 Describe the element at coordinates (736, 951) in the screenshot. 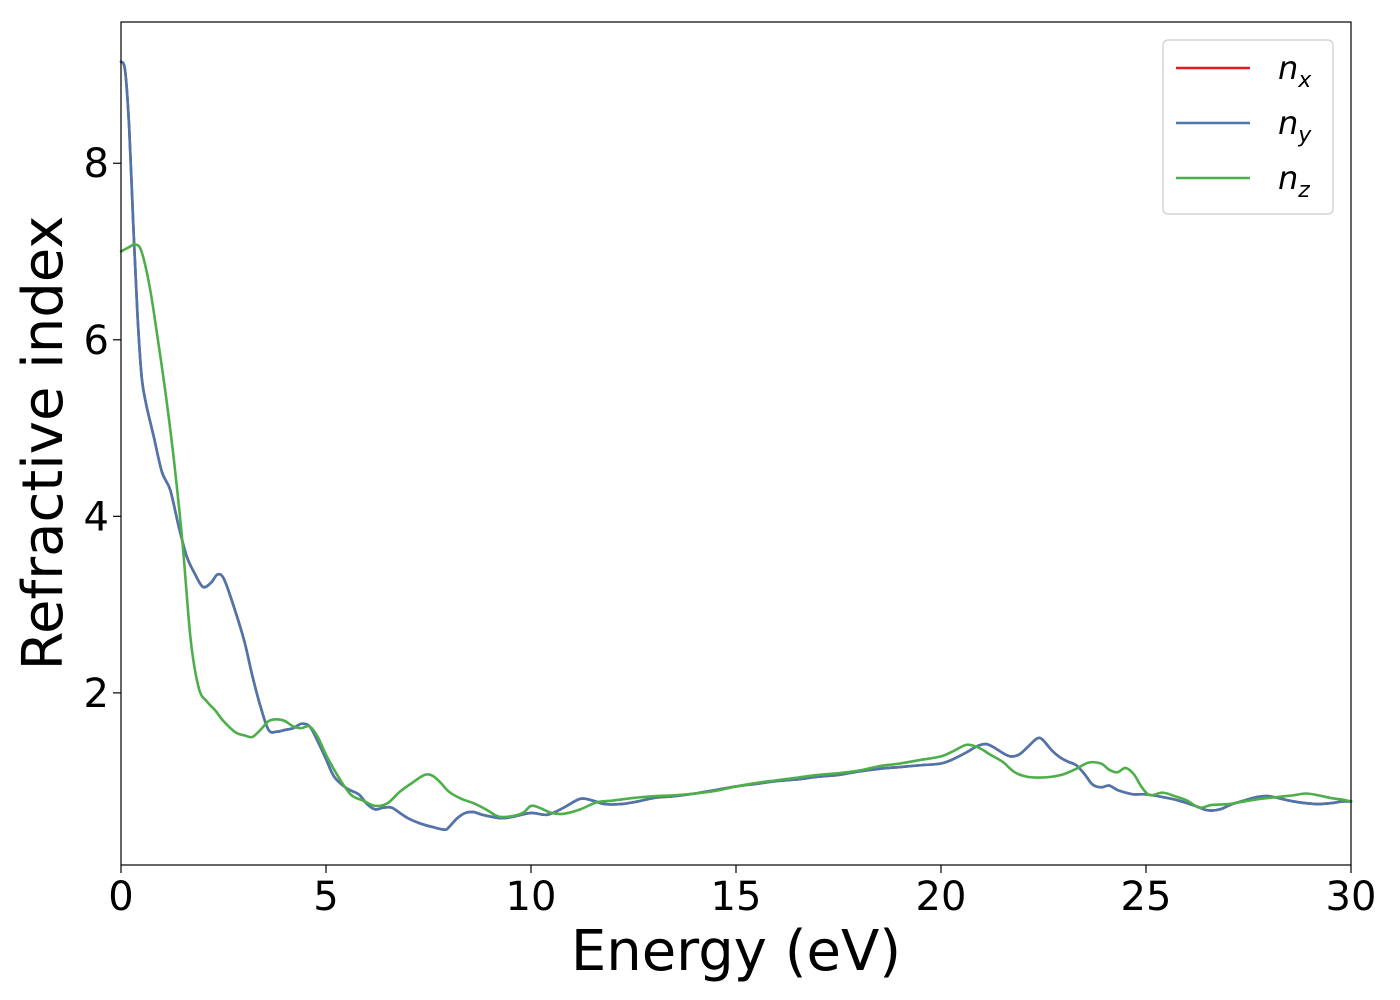

I see `x-axis-label: Energy (eV)` at that location.